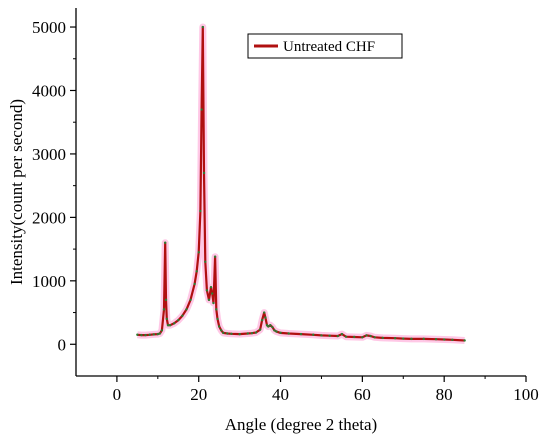 Image resolution: width=550 pixels, height=439 pixels. I want to click on y-tick-label: 4000, so click(49, 90).